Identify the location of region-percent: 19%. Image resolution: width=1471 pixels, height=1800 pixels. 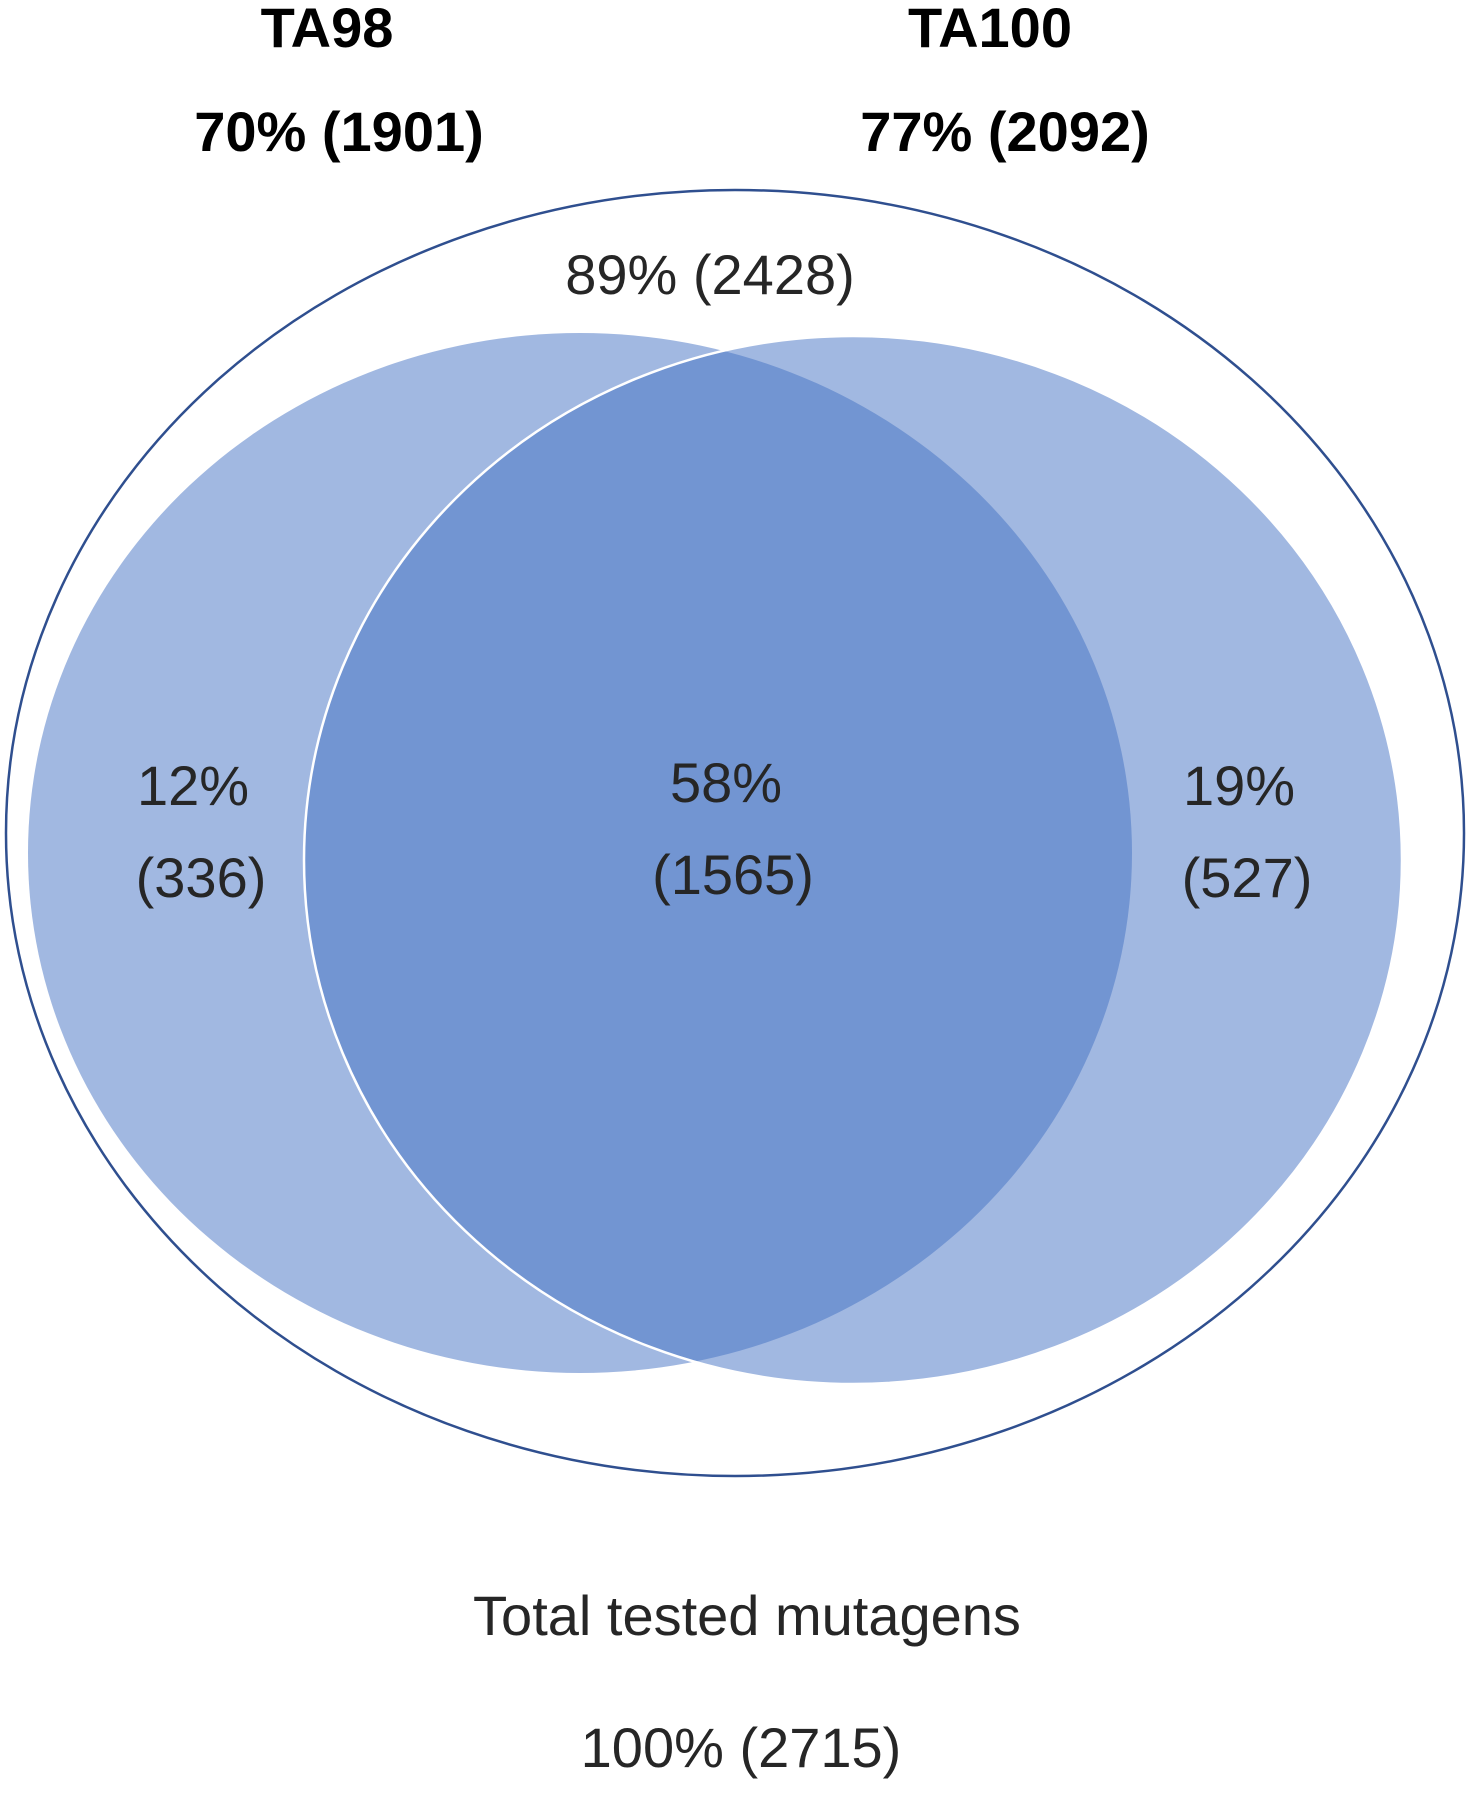
(1239, 785).